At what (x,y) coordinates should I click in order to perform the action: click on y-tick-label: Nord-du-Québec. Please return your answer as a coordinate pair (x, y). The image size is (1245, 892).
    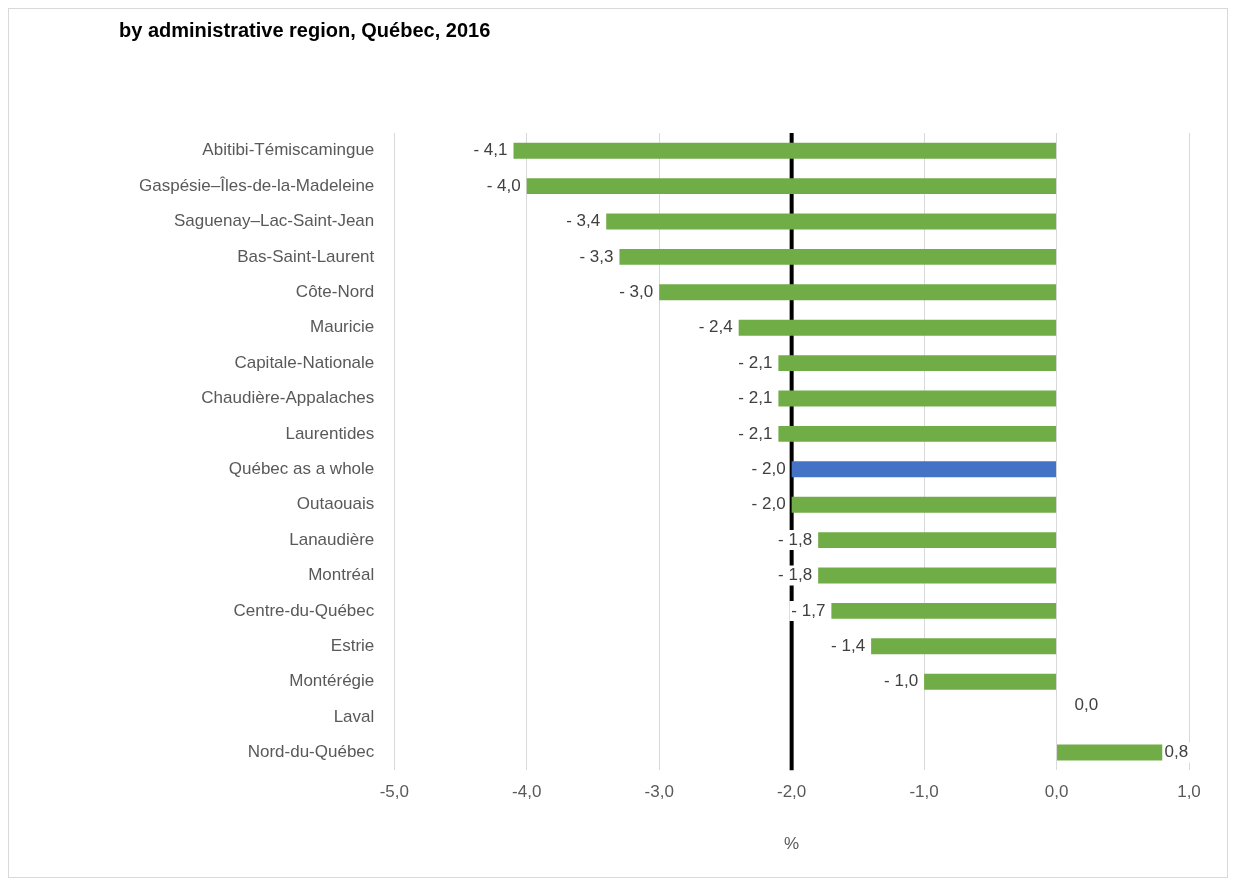
    Looking at the image, I should click on (311, 752).